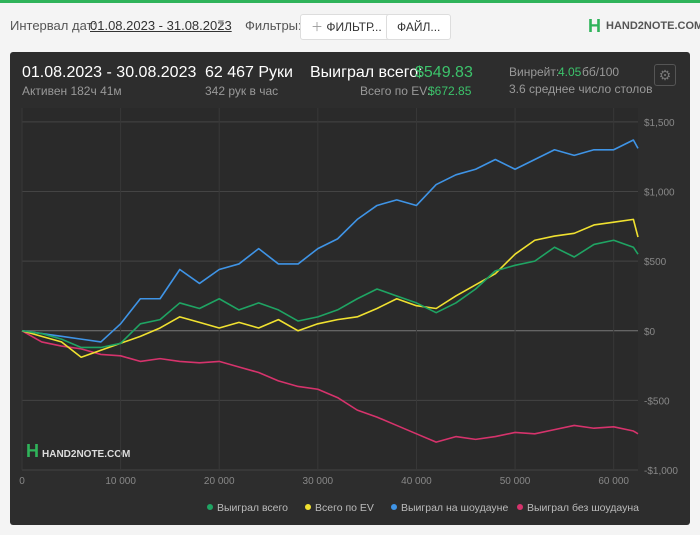 This screenshot has height=535, width=700. What do you see at coordinates (450, 91) in the screenshot?
I see `ev-value: $672.85` at bounding box center [450, 91].